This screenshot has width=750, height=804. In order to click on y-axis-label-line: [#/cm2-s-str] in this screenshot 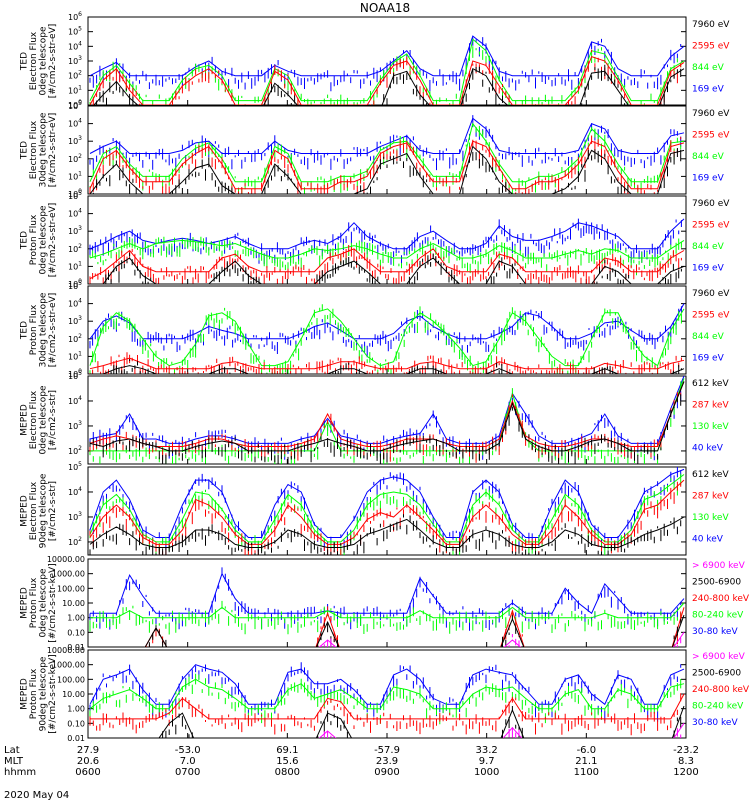, I will do `click(53, 420)`.